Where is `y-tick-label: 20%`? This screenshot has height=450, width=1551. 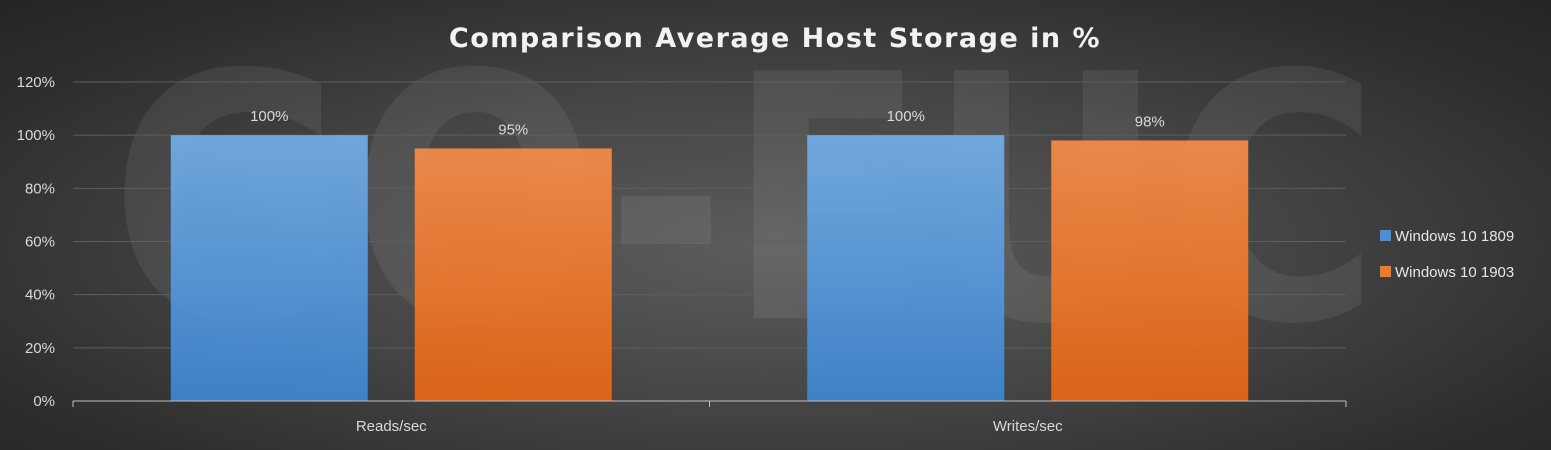 y-tick-label: 20% is located at coordinates (40, 348).